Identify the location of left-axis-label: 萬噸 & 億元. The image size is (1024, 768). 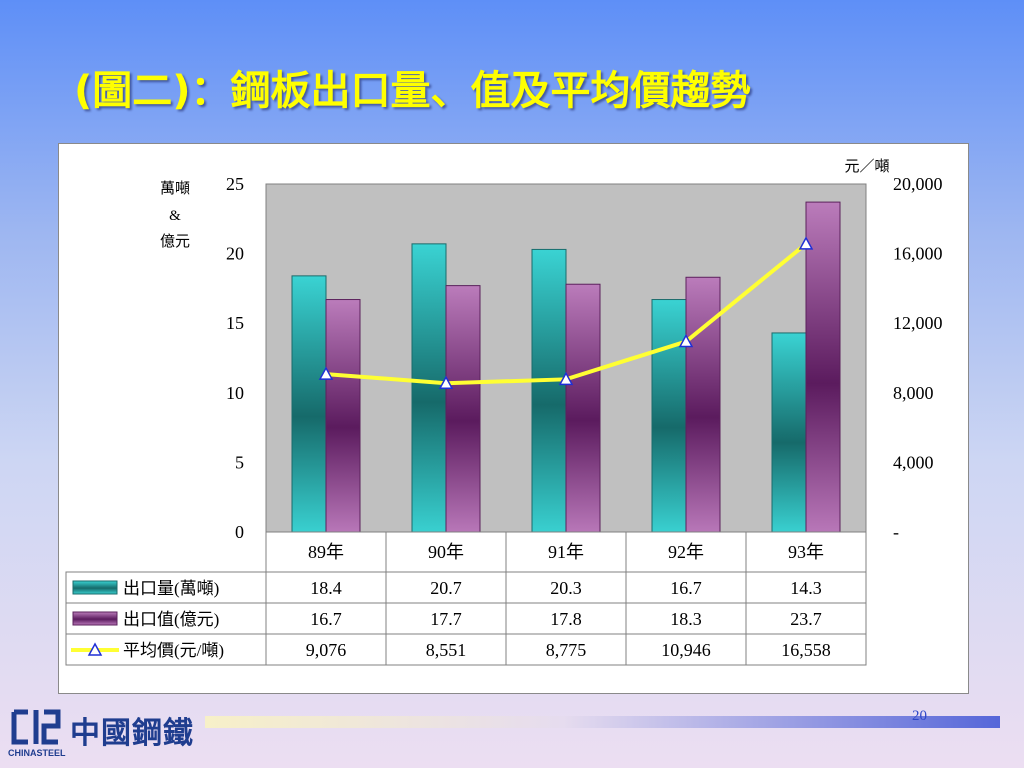
(175, 215).